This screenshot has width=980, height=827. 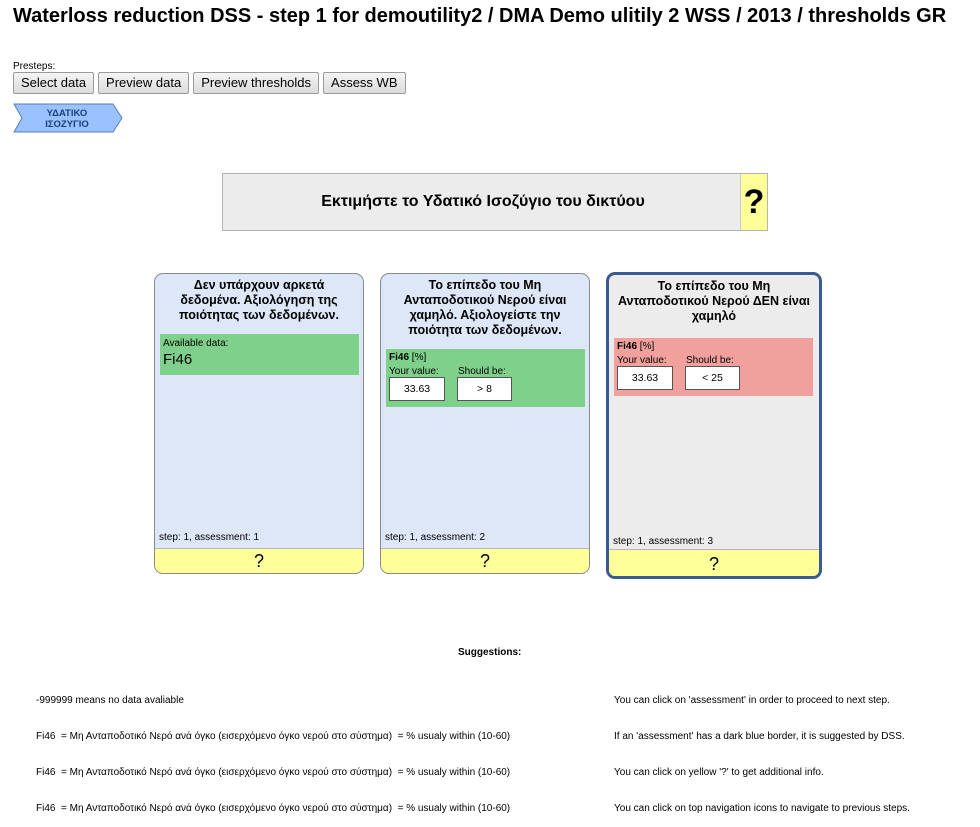 What do you see at coordinates (712, 378) in the screenshot?
I see `should-be-box: < 25` at bounding box center [712, 378].